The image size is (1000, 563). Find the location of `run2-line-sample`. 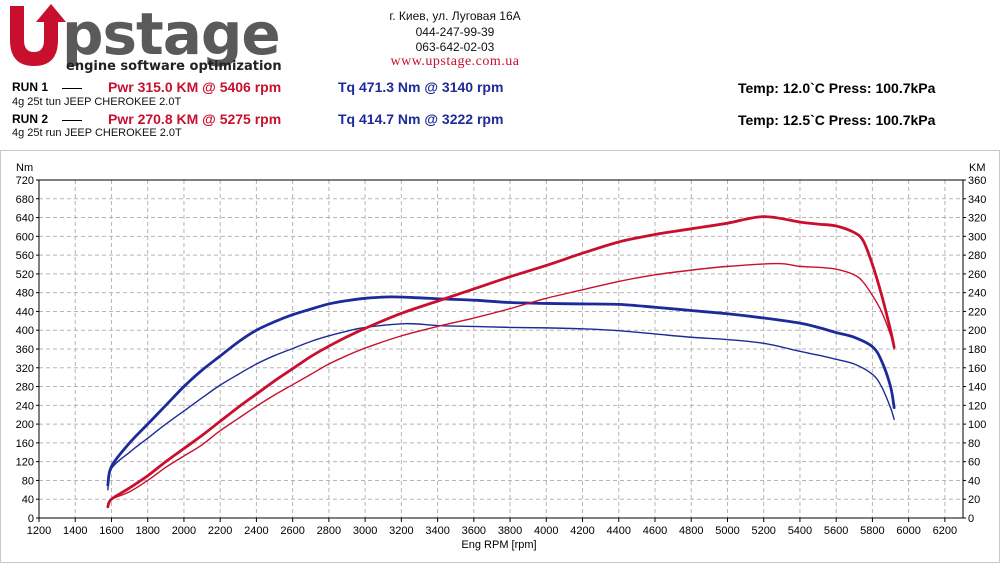

run2-line-sample is located at coordinates (72, 120).